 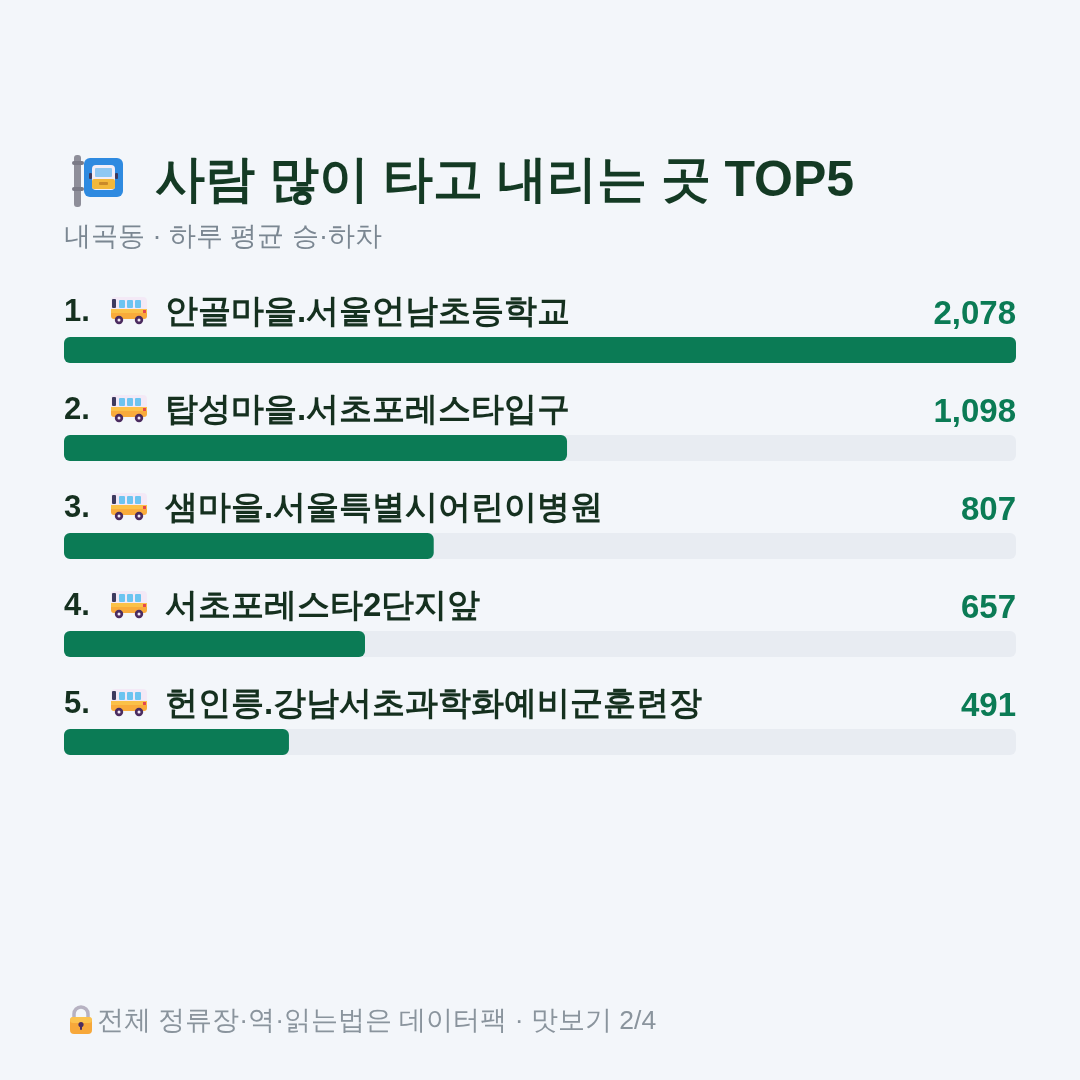 What do you see at coordinates (223, 235) in the screenshot?
I see `chart-subtitle: 내곡동 · 하루 평균 승·하차` at bounding box center [223, 235].